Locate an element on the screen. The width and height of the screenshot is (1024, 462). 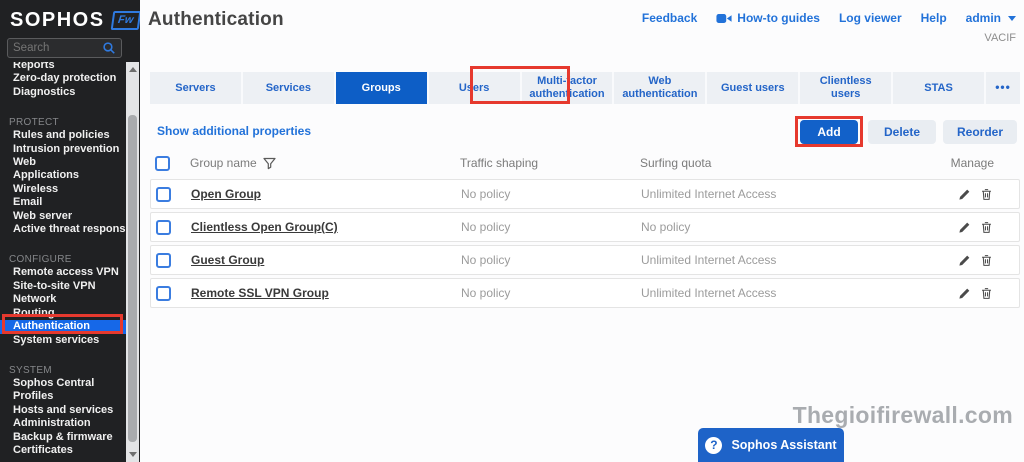
admin-label: admin is located at coordinates (983, 18).